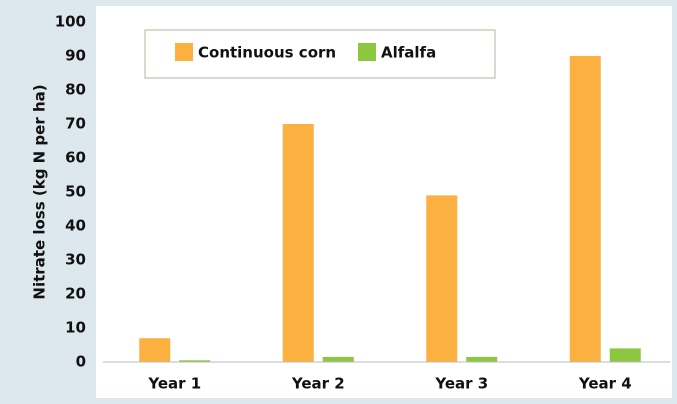  What do you see at coordinates (75, 294) in the screenshot?
I see `y-tick-label: 20` at bounding box center [75, 294].